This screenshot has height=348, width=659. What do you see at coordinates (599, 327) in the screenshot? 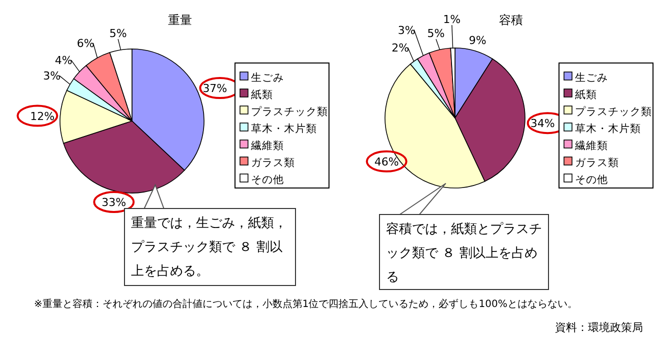
I see `text: 資料：環境政策局` at bounding box center [599, 327].